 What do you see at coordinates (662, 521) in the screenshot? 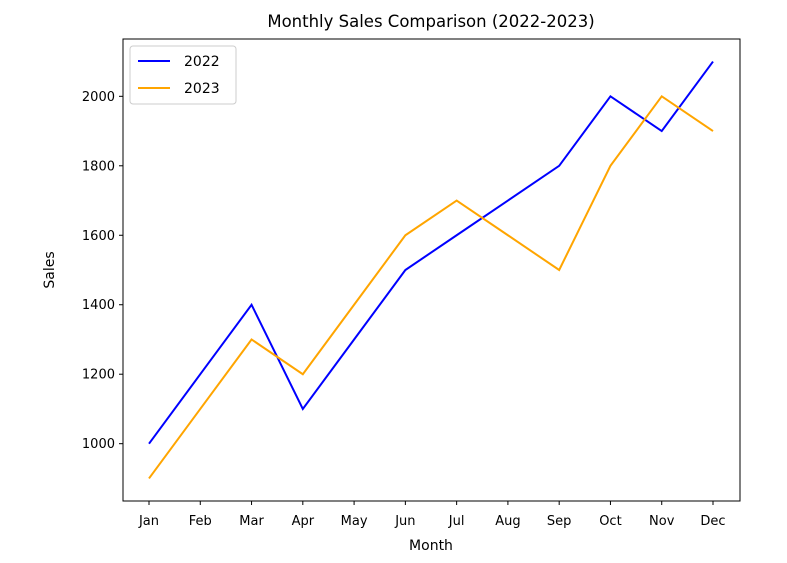
I see `x-tick-label: Nov` at bounding box center [662, 521].